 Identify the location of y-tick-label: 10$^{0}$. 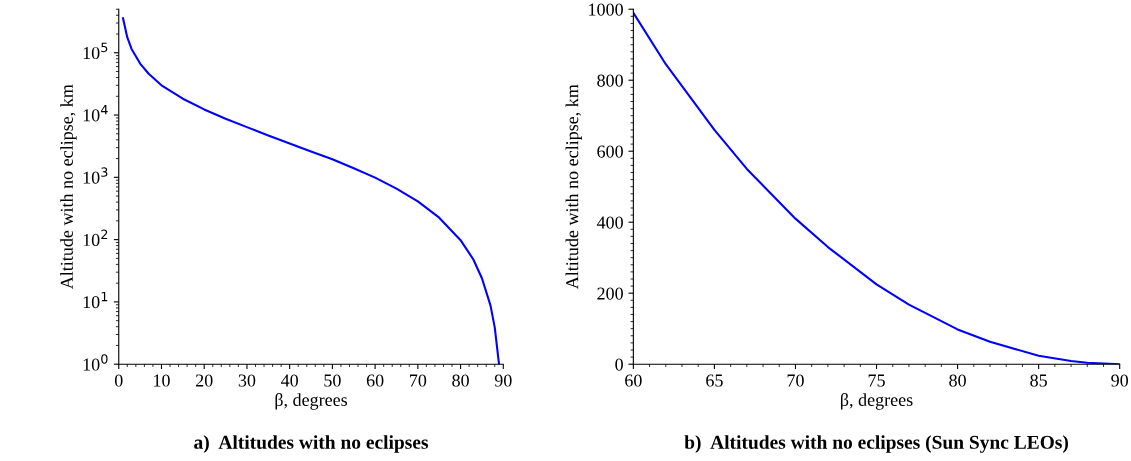
(95, 362).